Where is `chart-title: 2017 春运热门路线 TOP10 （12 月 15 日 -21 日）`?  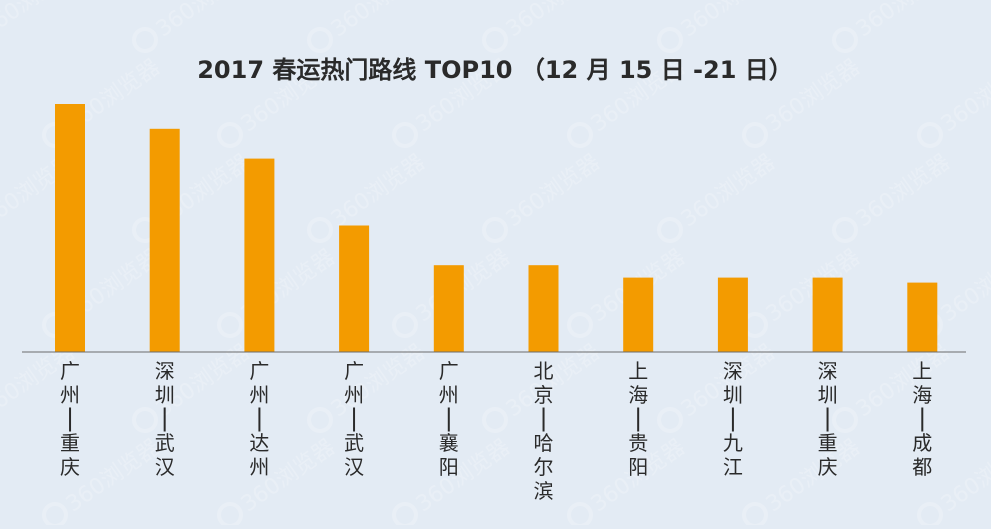 chart-title: 2017 春运热门路线 TOP10 （12 月 15 日 -21 日） is located at coordinates (495, 70).